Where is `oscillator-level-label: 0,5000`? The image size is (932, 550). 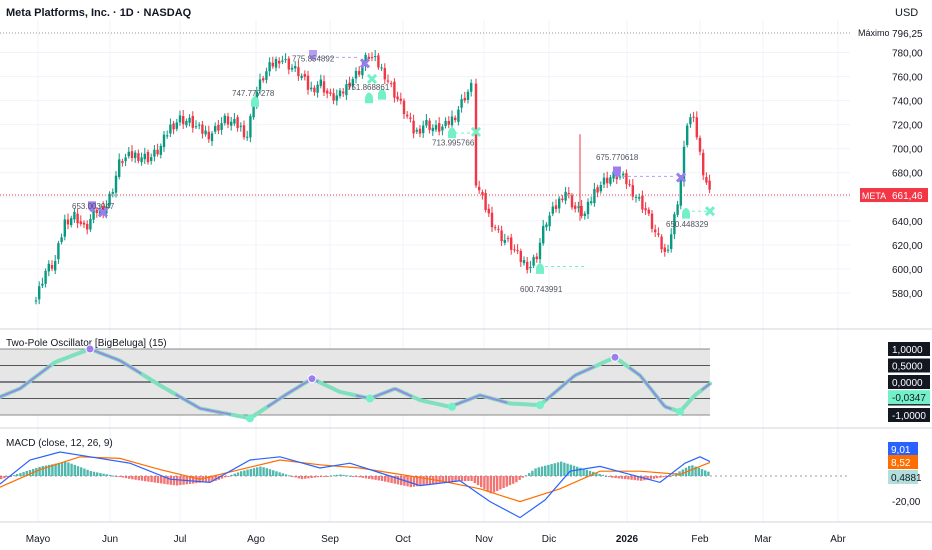
oscillator-level-label: 0,5000 is located at coordinates (907, 367).